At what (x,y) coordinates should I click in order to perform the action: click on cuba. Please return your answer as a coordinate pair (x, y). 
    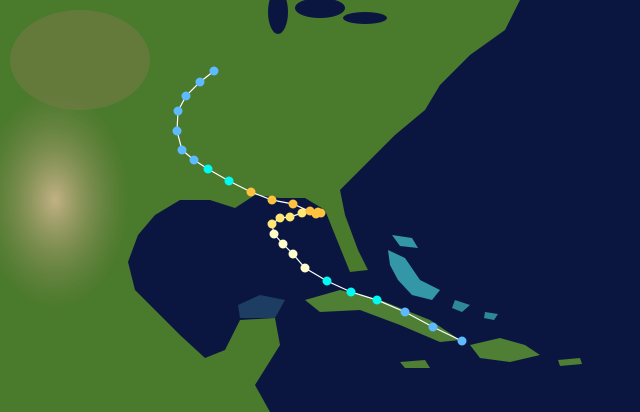
    Looking at the image, I should click on (382, 316).